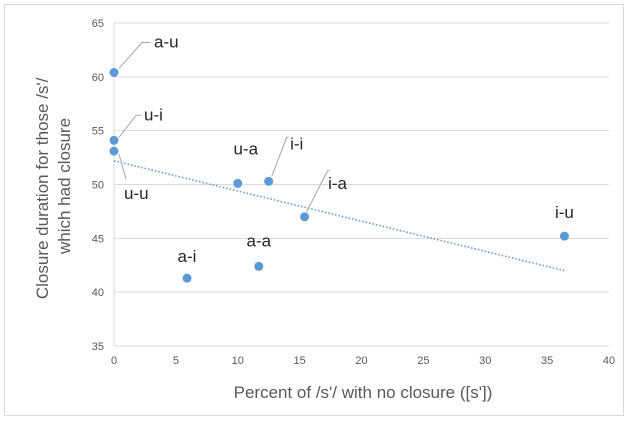 The image size is (630, 422). What do you see at coordinates (296, 143) in the screenshot?
I see `data-label-i-i: i-i` at bounding box center [296, 143].